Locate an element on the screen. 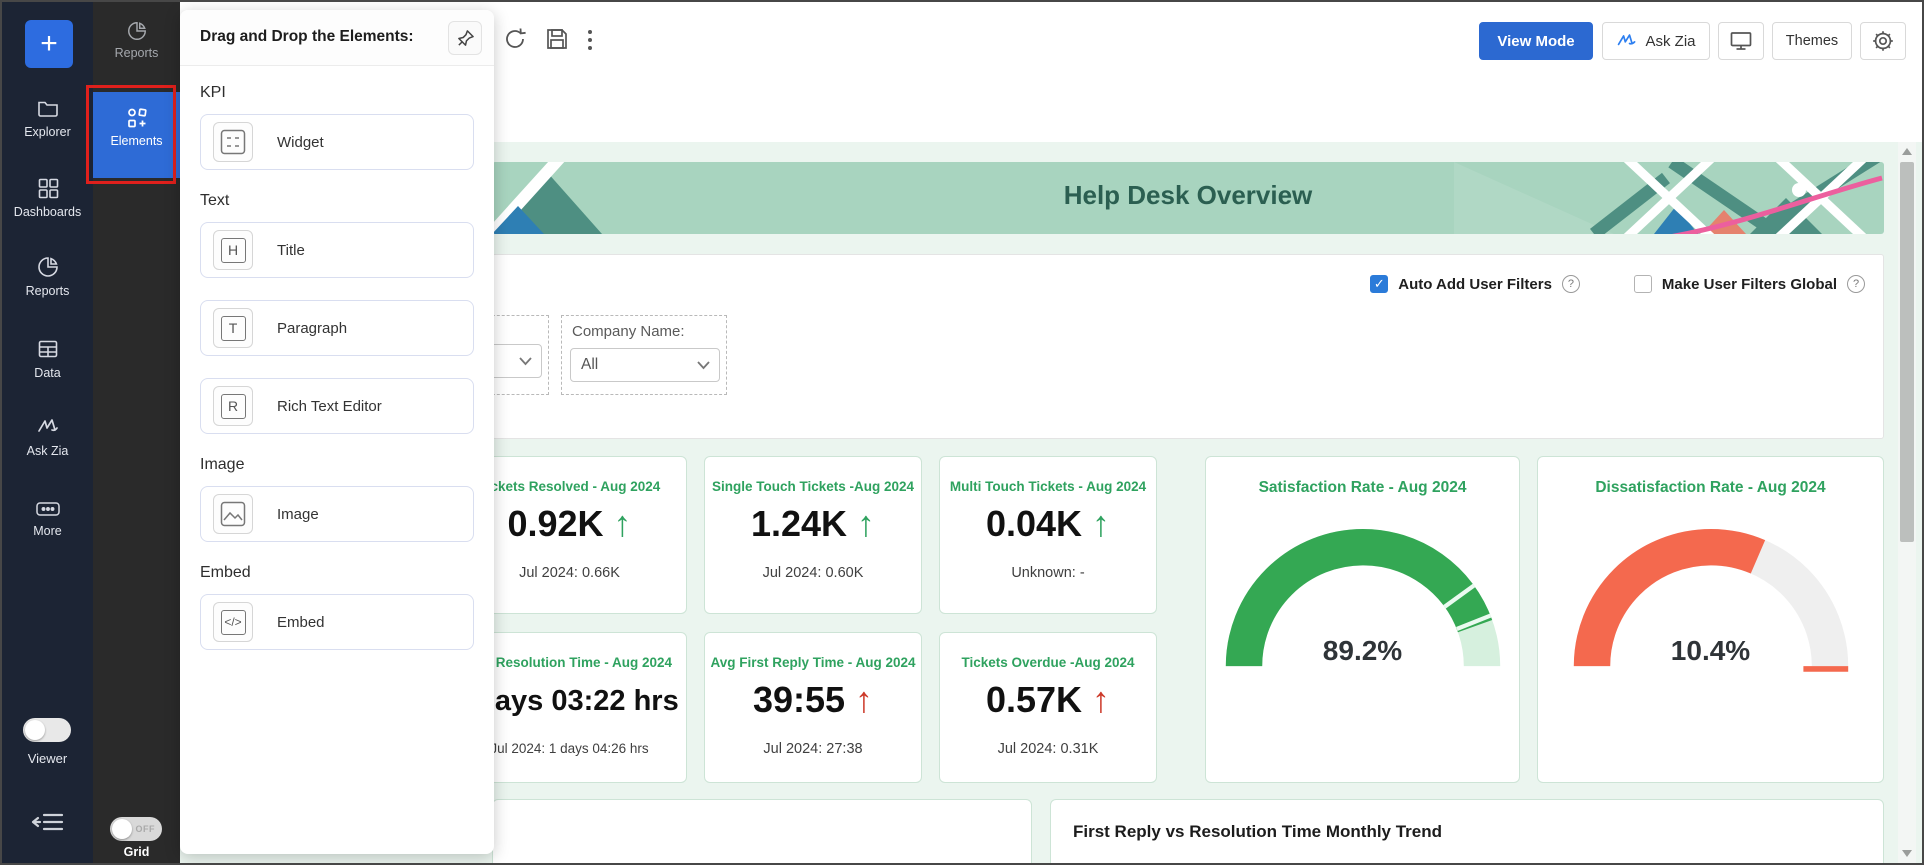 The height and width of the screenshot is (865, 1924). kpi-comparison: Jul 2024: 0.66K is located at coordinates (569, 573).